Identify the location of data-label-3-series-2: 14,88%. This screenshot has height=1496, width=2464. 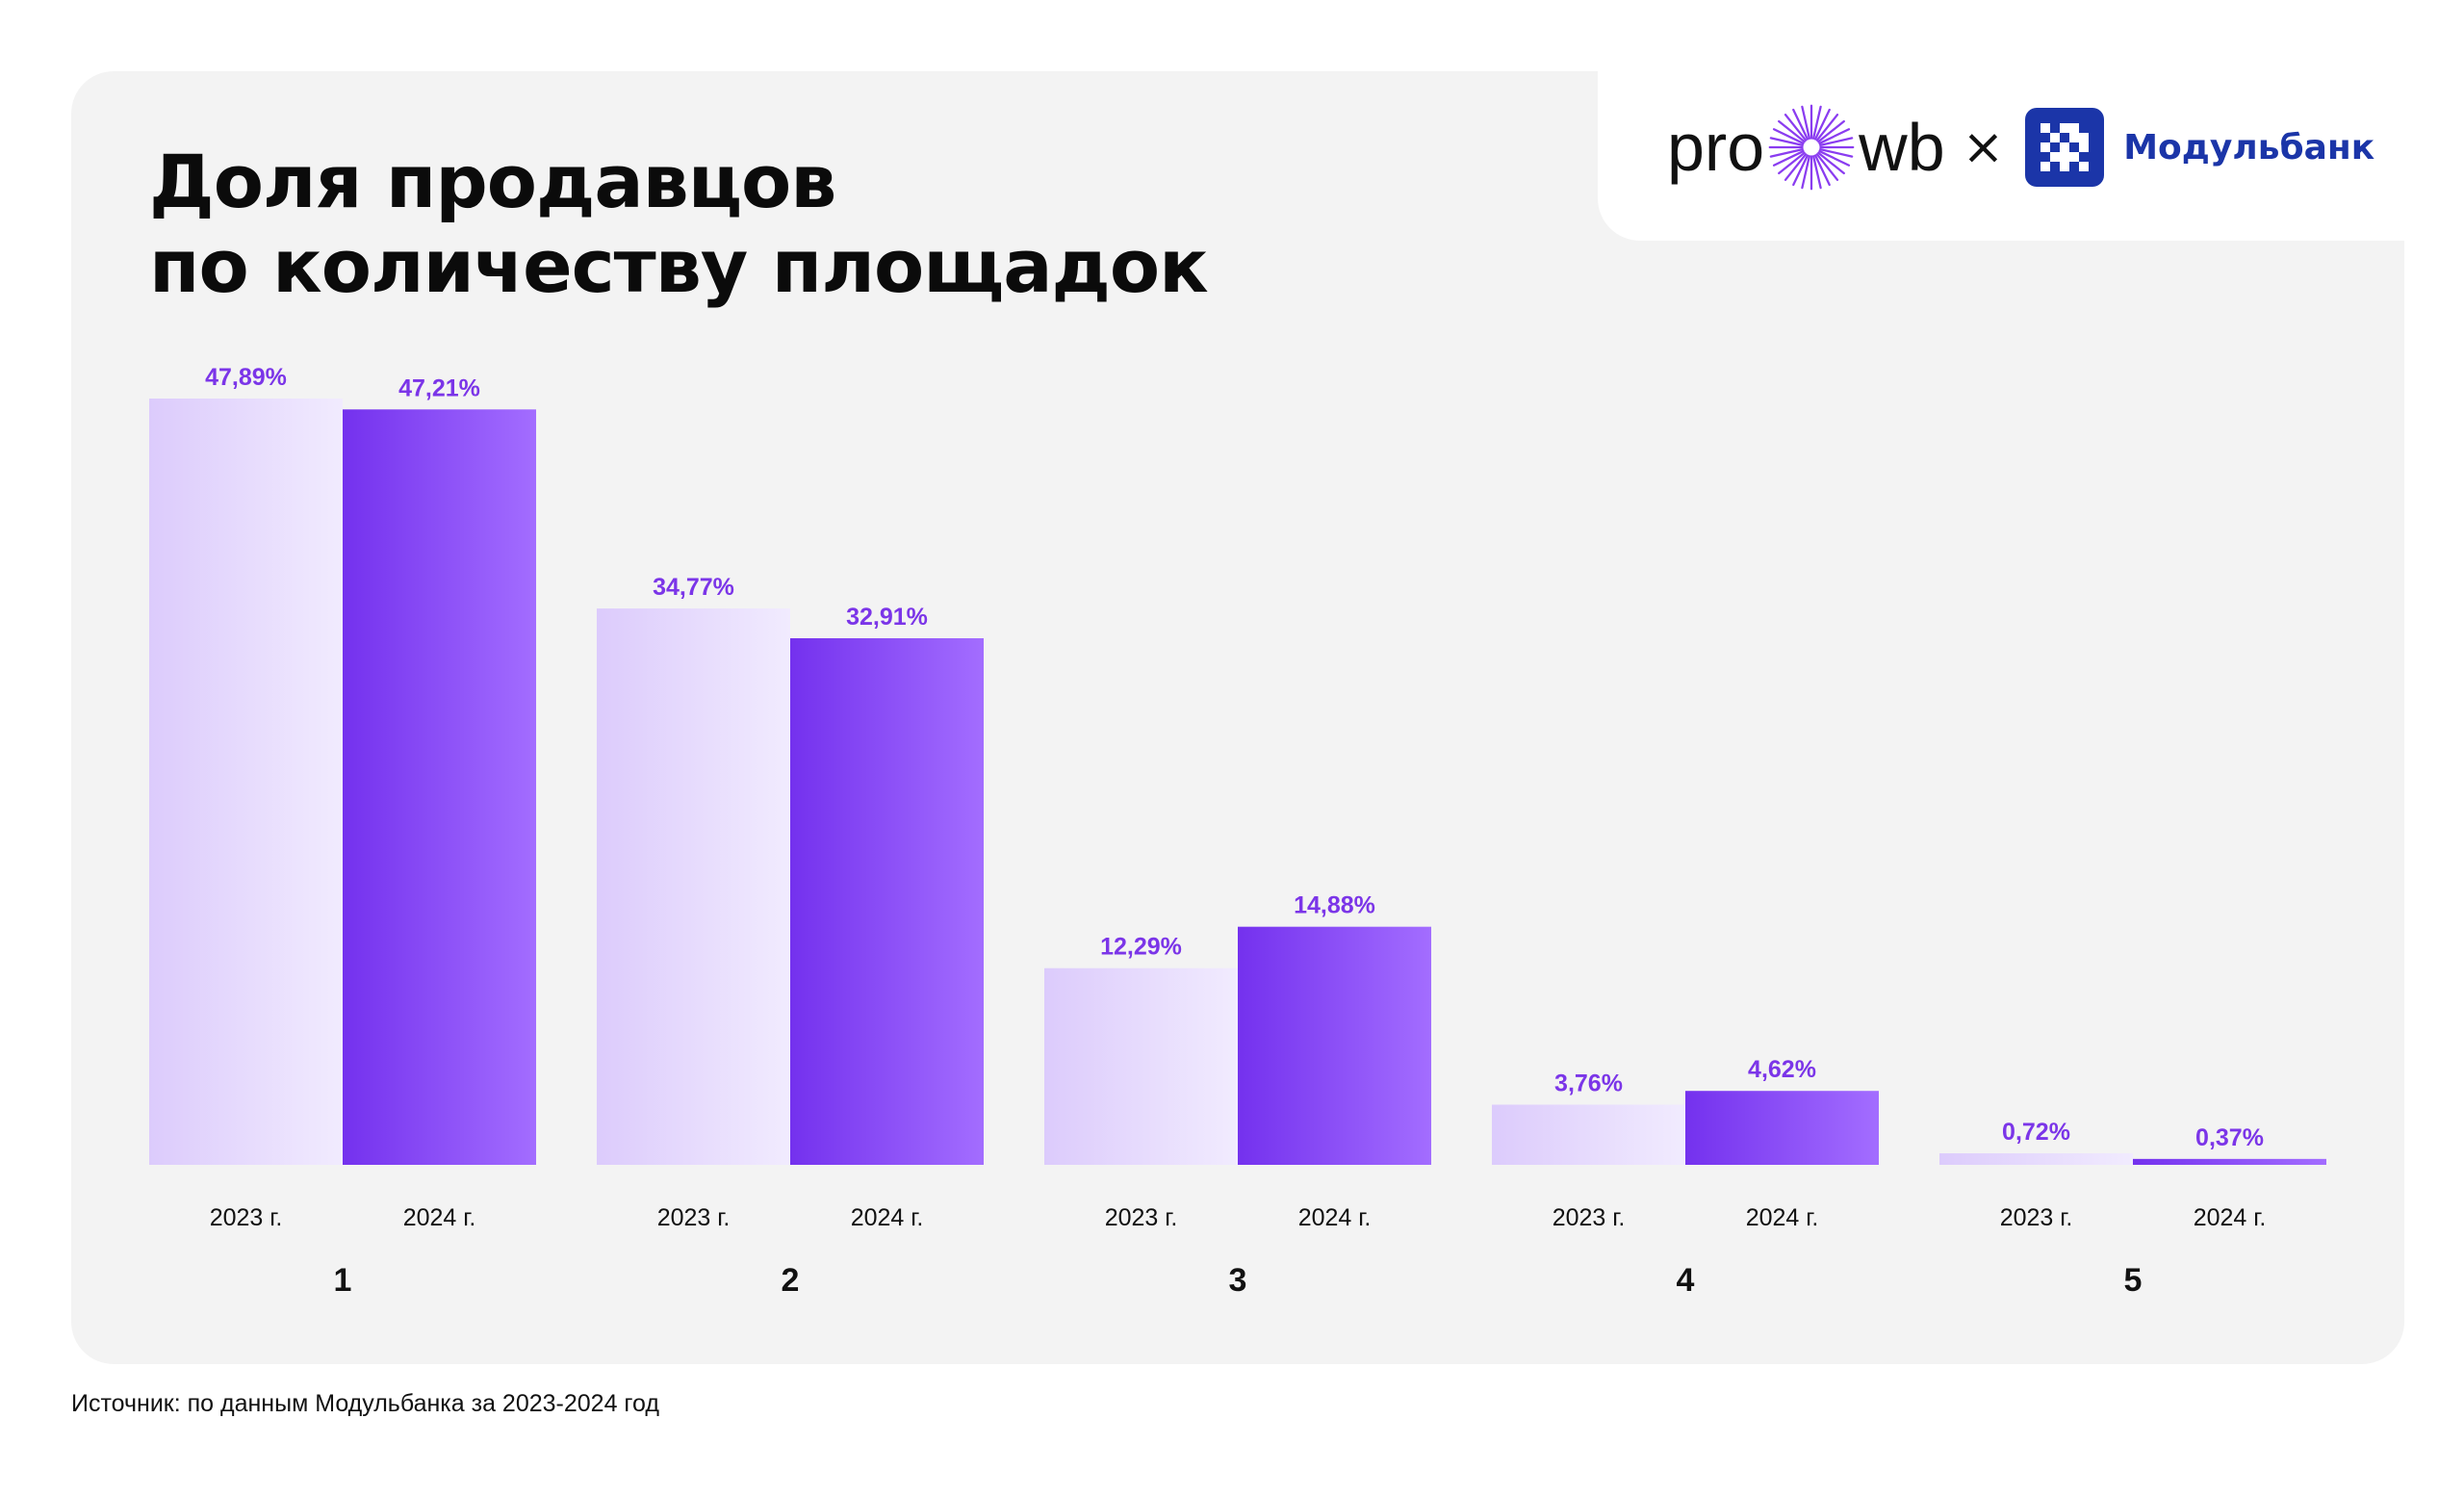
(1334, 905).